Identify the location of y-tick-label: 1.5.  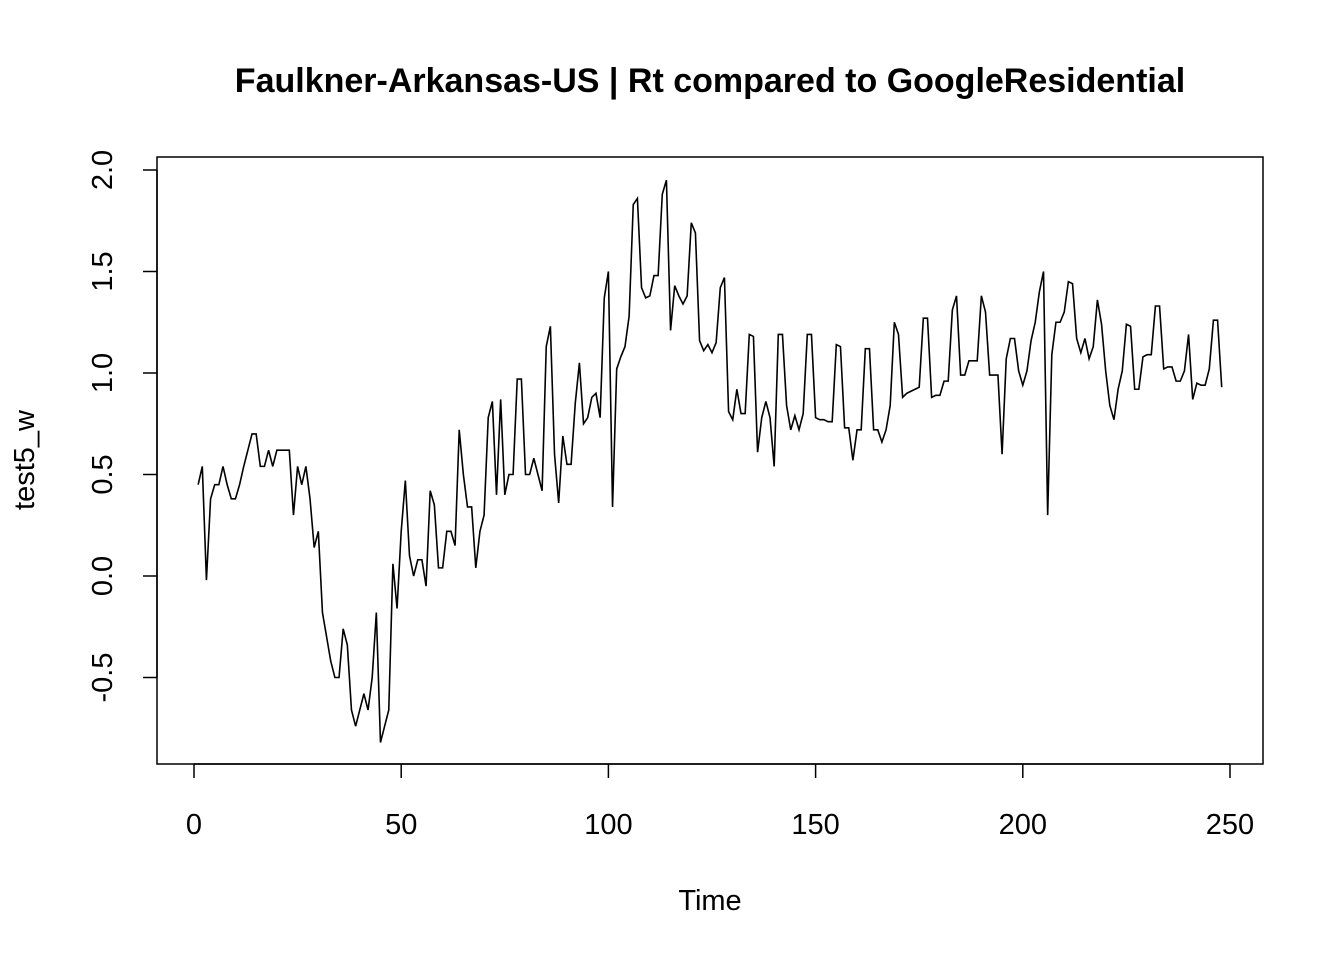
(103, 271).